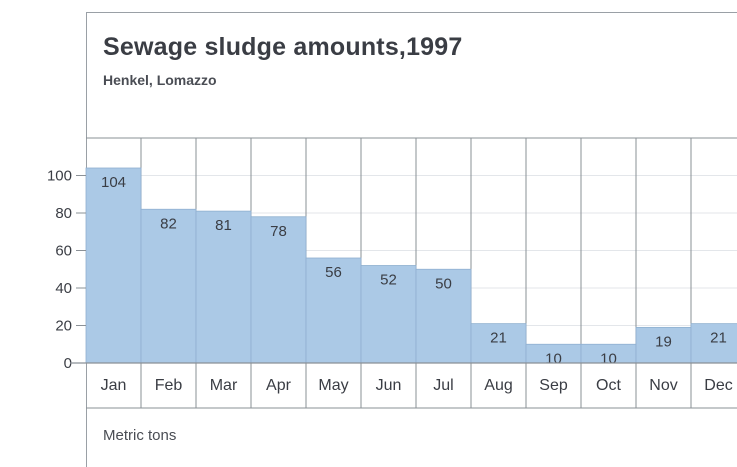 This screenshot has width=737, height=467. What do you see at coordinates (223, 287) in the screenshot?
I see `bar-mar` at bounding box center [223, 287].